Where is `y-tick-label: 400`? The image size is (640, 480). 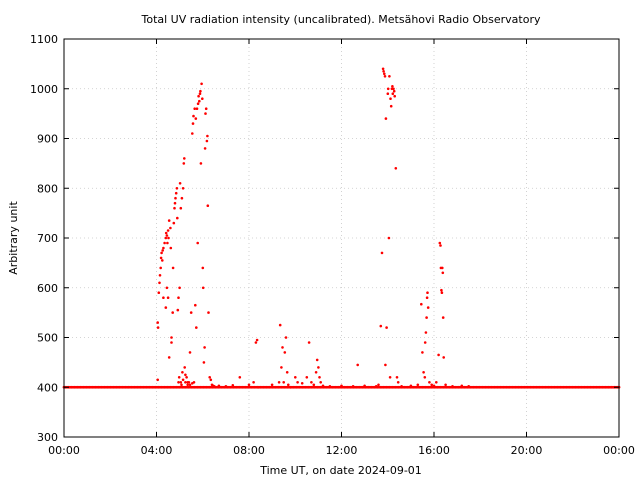 y-tick-label: 400 is located at coordinates (47, 387).